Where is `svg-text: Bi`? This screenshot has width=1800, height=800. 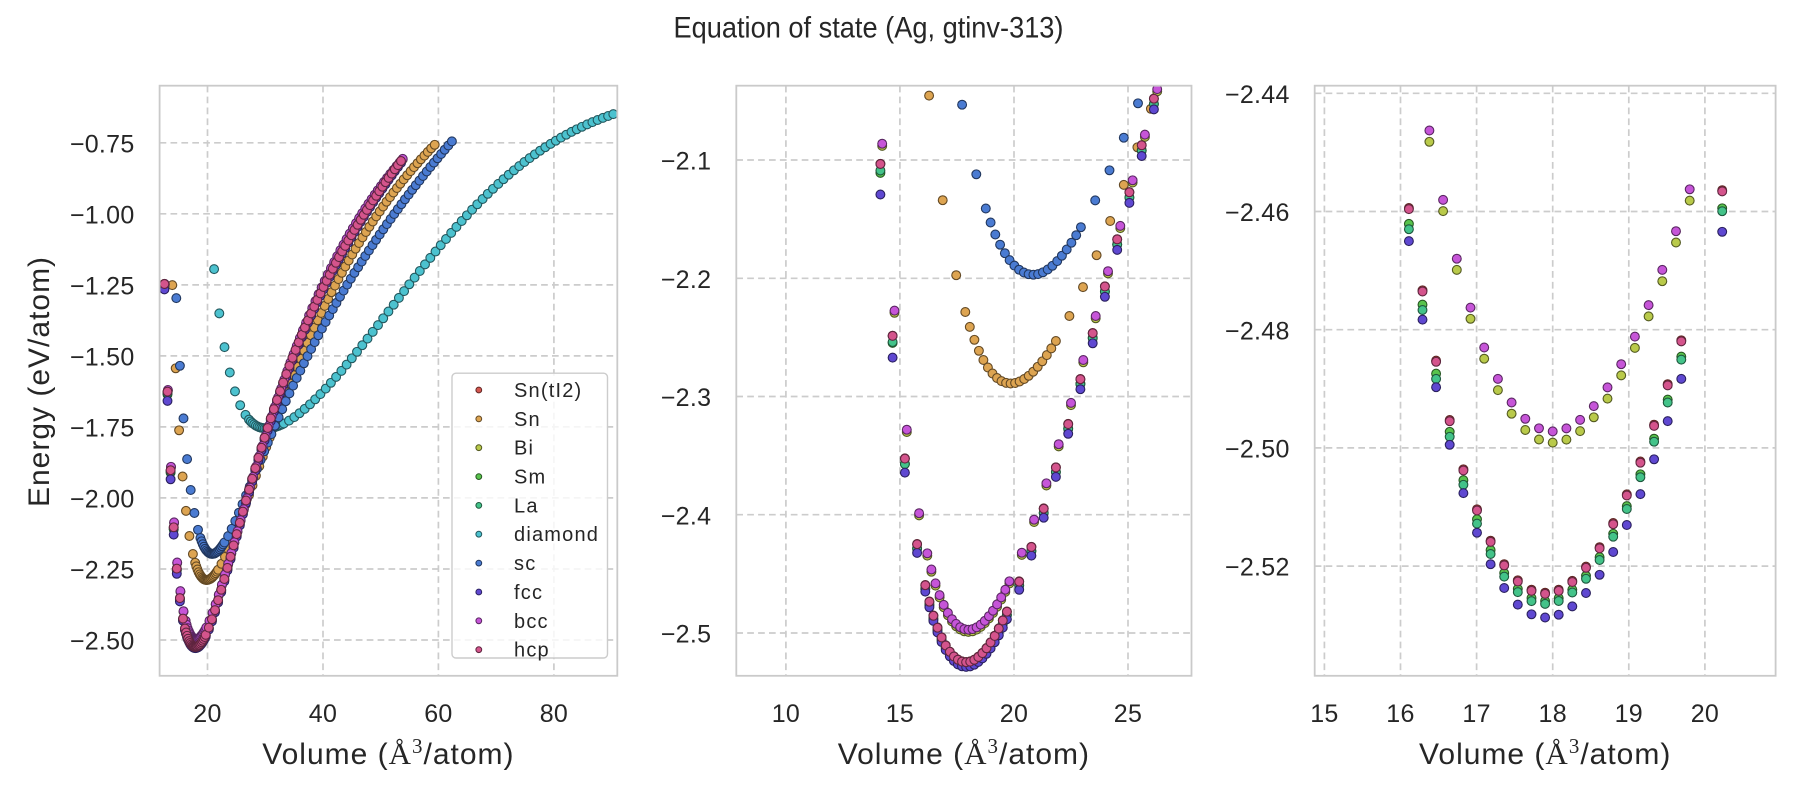 svg-text: Bi is located at coordinates (524, 449).